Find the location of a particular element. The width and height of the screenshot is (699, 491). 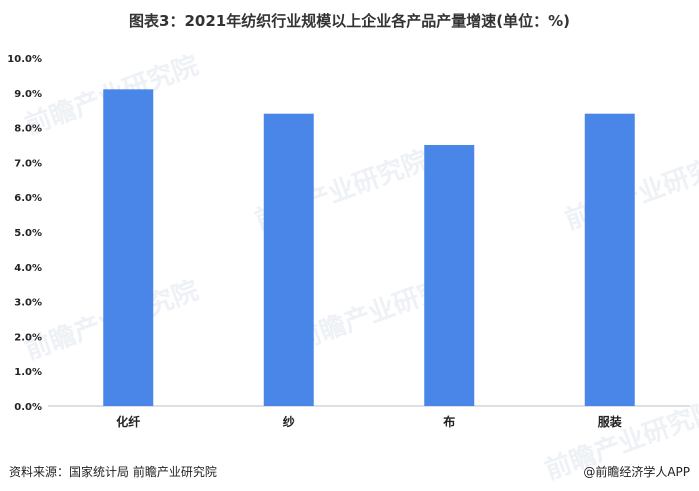

y-tick-label: 1.0% is located at coordinates (28, 372).